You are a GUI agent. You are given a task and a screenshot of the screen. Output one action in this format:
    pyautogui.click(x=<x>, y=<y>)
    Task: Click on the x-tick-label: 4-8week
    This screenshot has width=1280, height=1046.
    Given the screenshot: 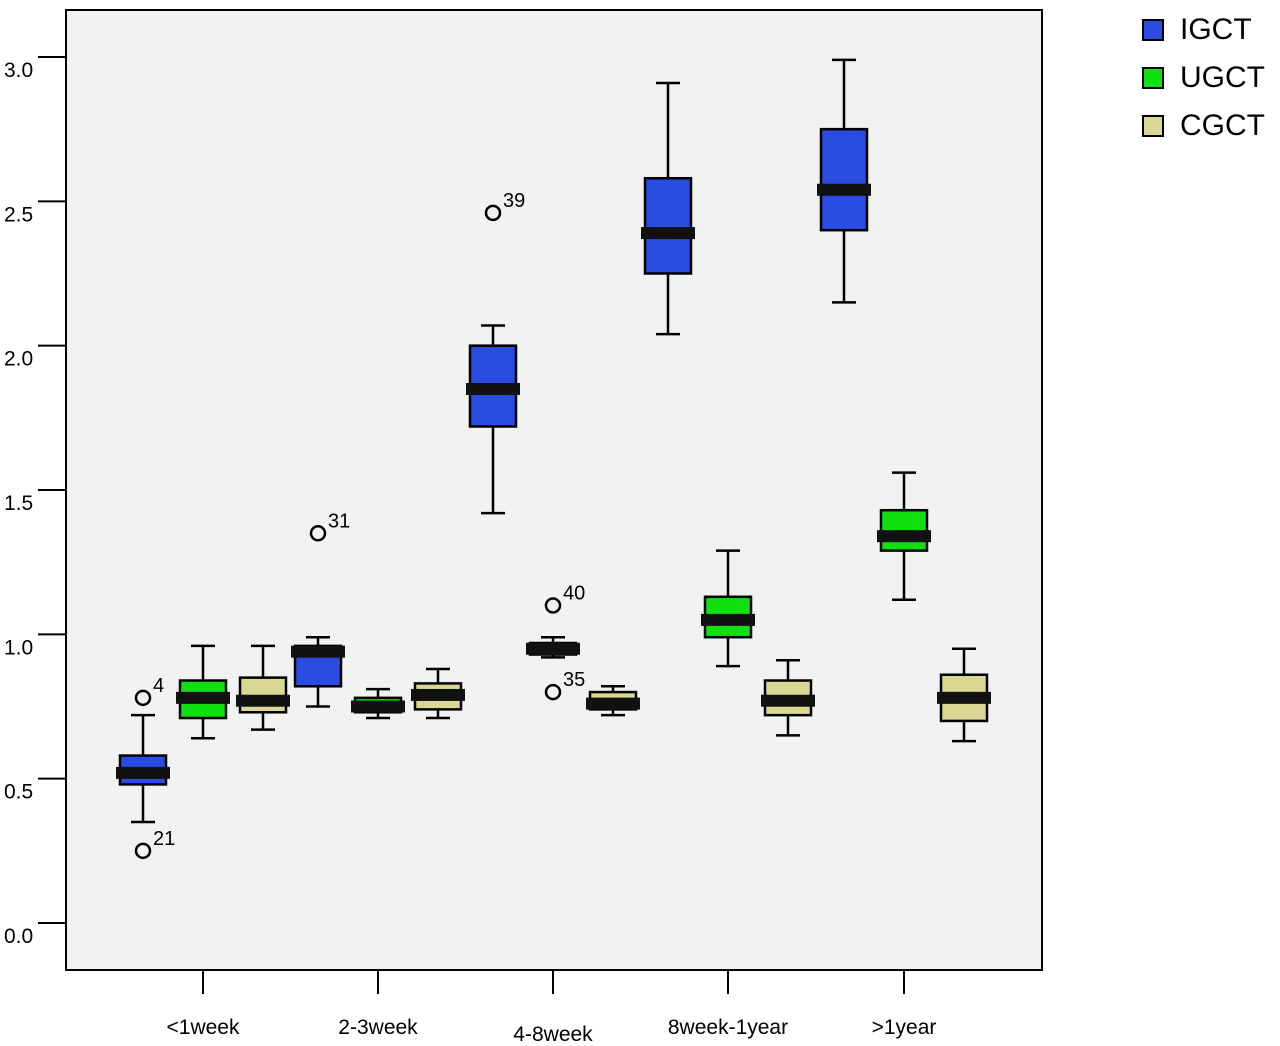 What is the action you would take?
    pyautogui.click(x=553, y=1034)
    